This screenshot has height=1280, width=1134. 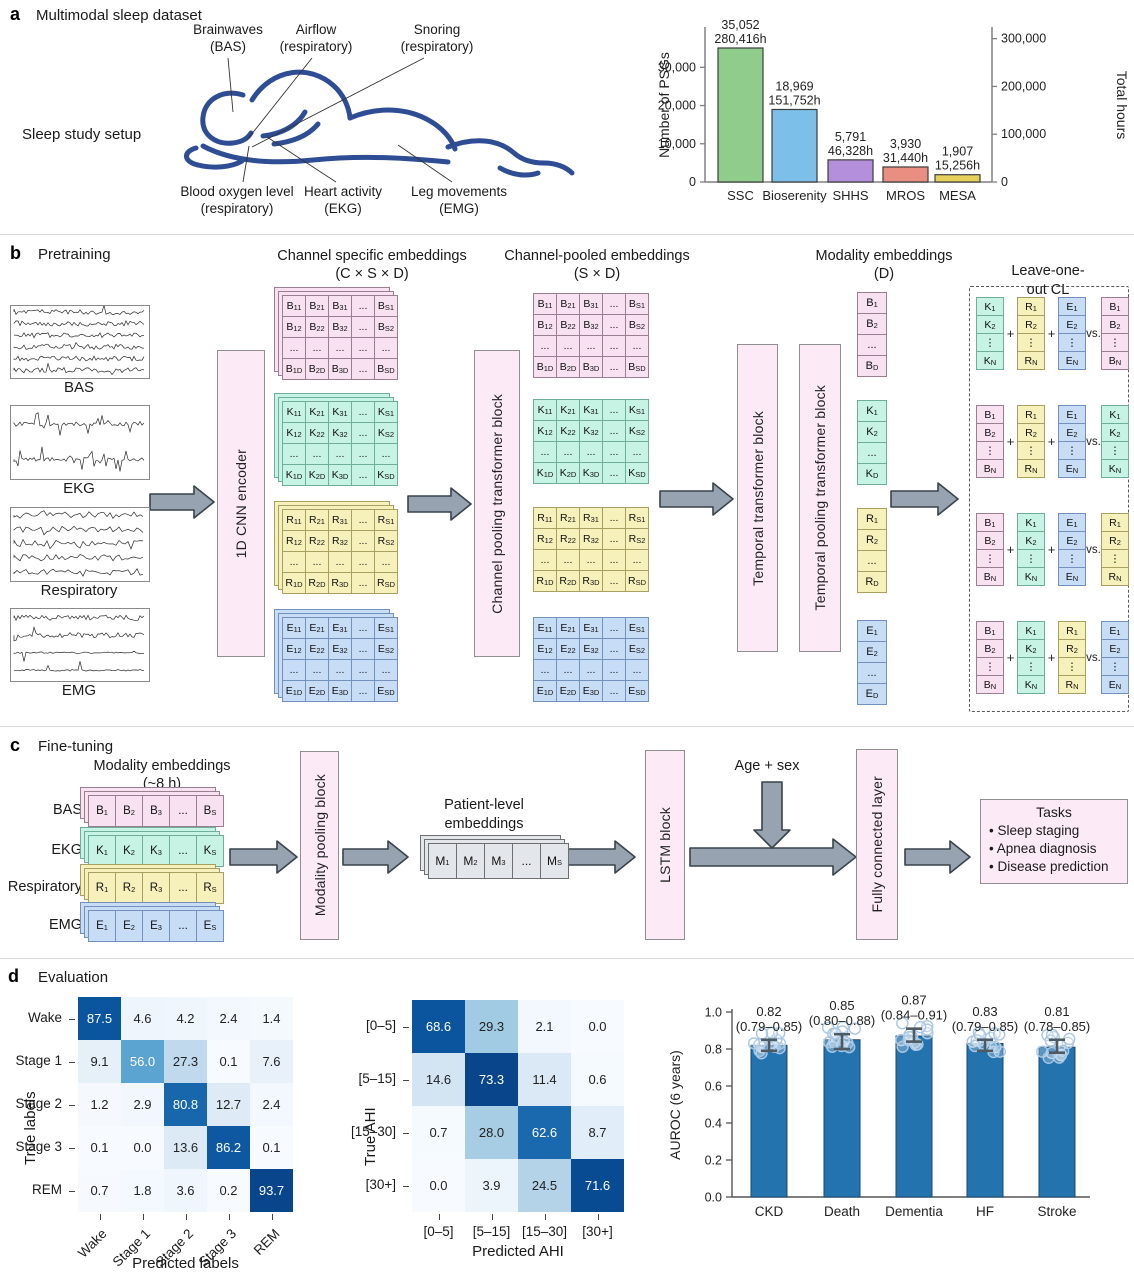 What do you see at coordinates (79, 488) in the screenshot?
I see `signal-label-ekg: EKG` at bounding box center [79, 488].